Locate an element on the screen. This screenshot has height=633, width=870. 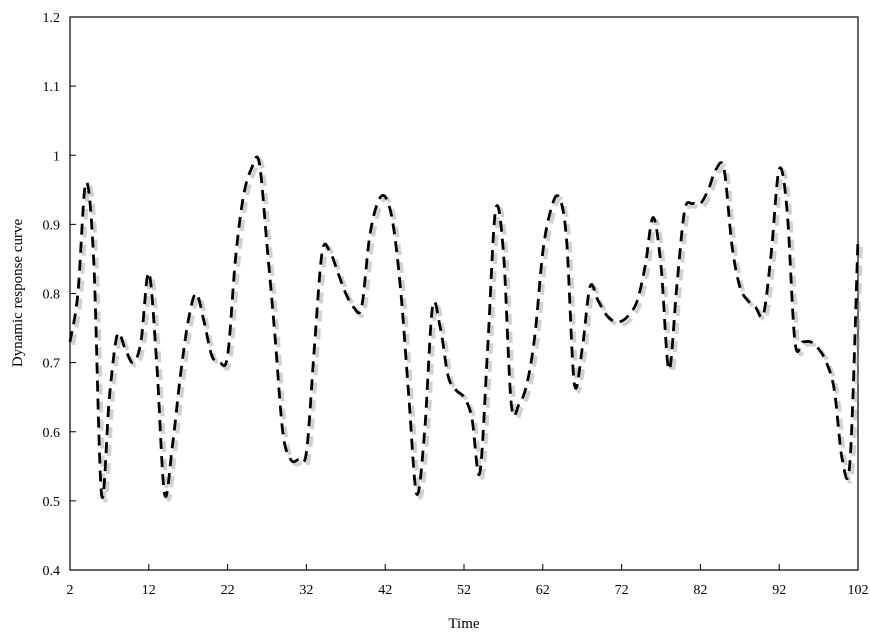
y-tick-label: 0.7 is located at coordinates (52, 364).